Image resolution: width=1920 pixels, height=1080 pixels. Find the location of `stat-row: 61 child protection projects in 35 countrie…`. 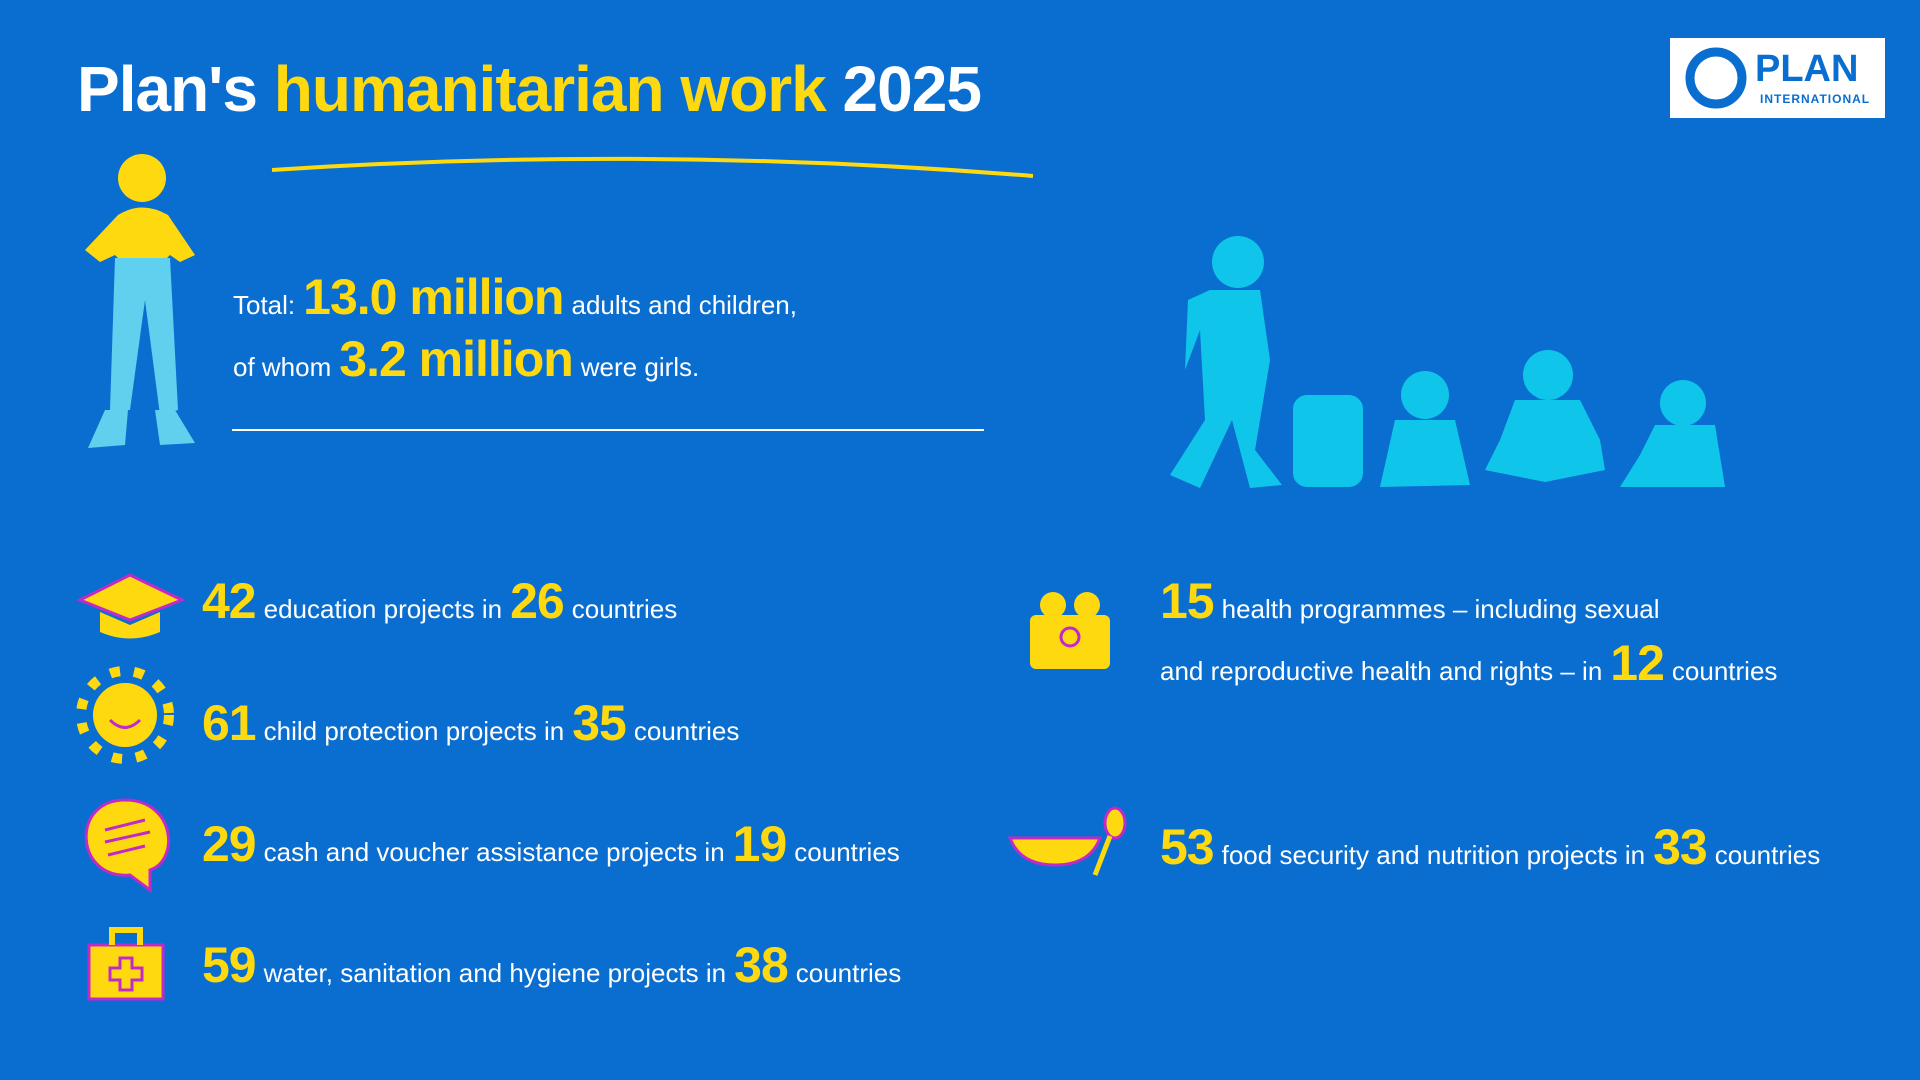

stat-row: 61 child protection projects in 35 countrie… is located at coordinates (474, 723).